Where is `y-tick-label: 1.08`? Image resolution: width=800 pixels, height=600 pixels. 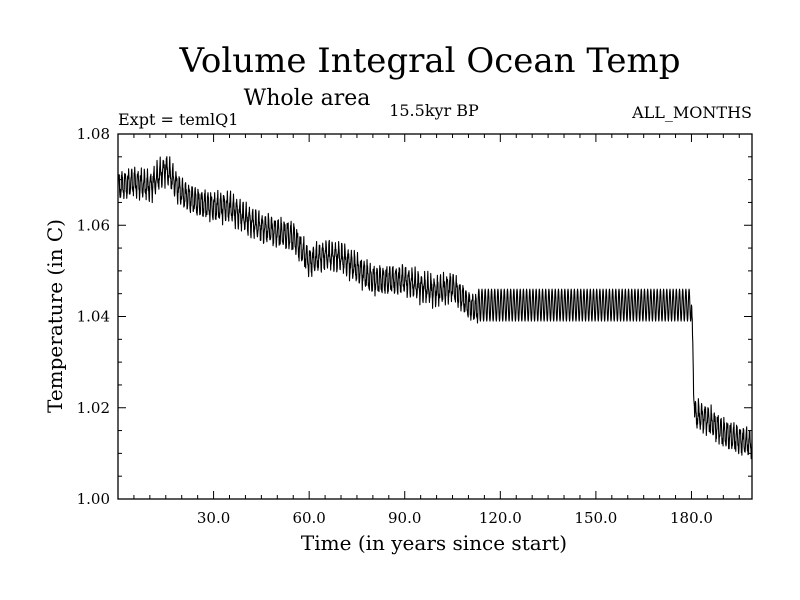 y-tick-label: 1.08 is located at coordinates (93, 134).